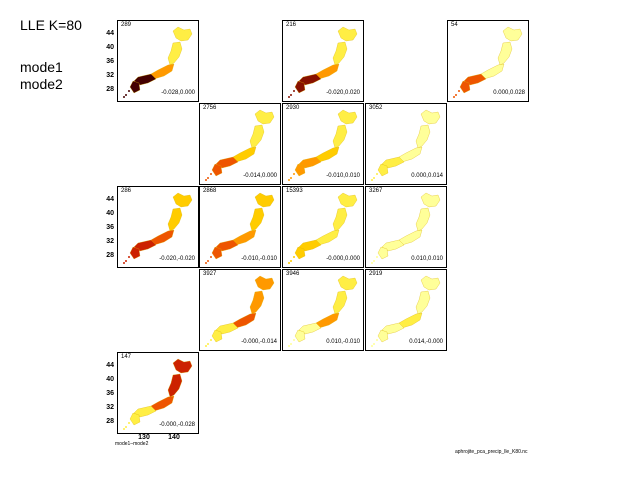  What do you see at coordinates (427, 176) in the screenshot?
I see `panel-coordinates: 0.000,0.014` at bounding box center [427, 176].